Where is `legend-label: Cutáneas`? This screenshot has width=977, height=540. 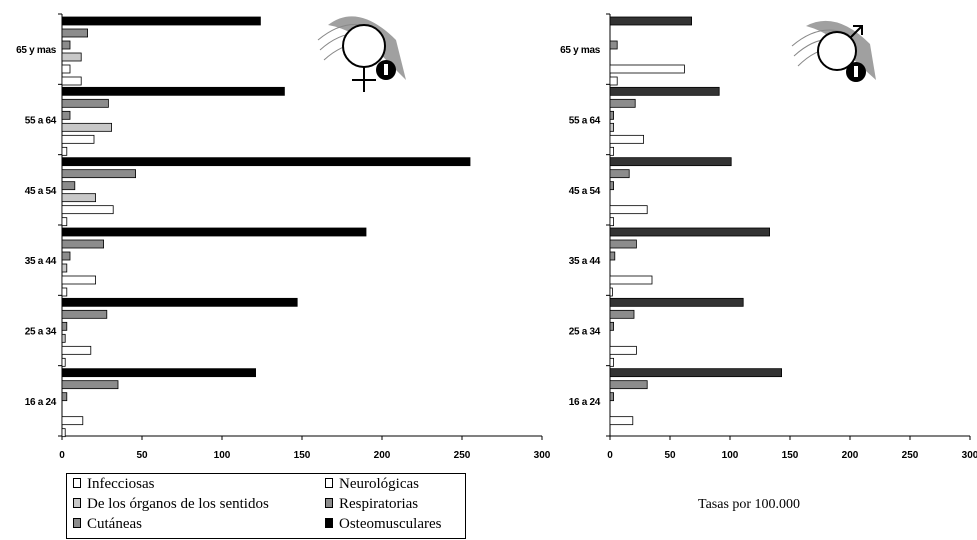
legend-label: Cutáneas is located at coordinates (114, 524).